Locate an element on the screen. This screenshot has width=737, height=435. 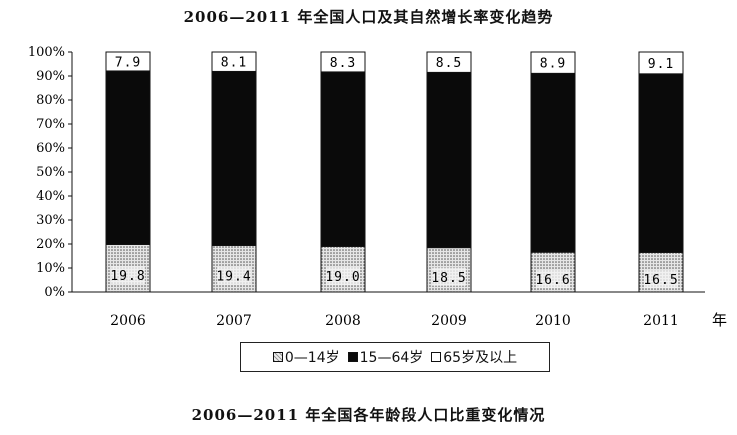
data-label: 18.5 is located at coordinates (448, 278).